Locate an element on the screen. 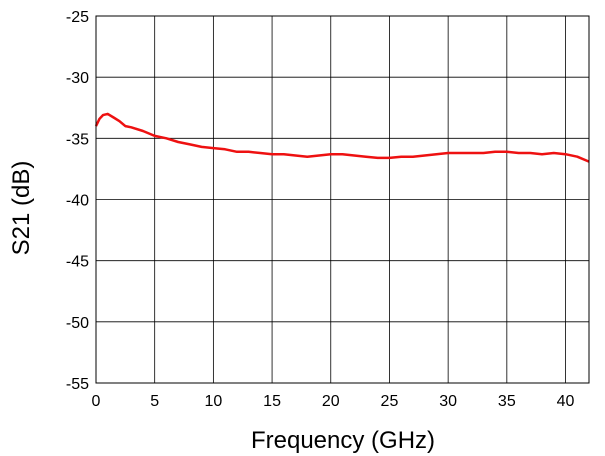  x-tick-label: 30 is located at coordinates (448, 401).